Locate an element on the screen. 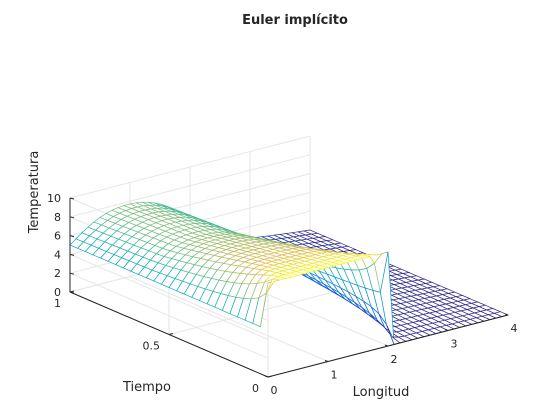 The image size is (560, 420). x-tick-label: 3 is located at coordinates (454, 344).